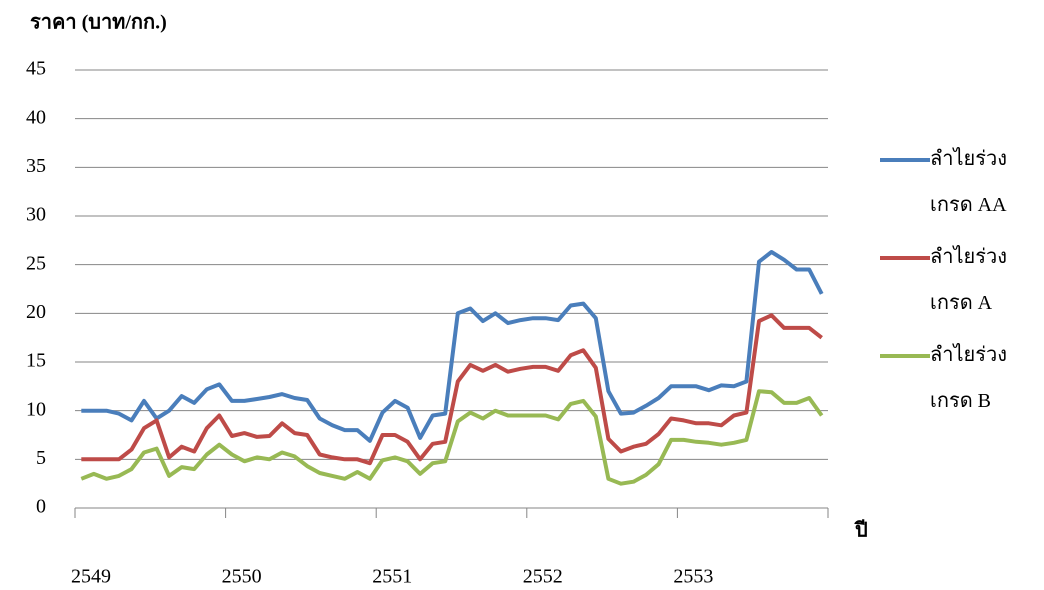  I want to click on legend-label: ลำไยร่วง เกรด AA, so click(969, 182).